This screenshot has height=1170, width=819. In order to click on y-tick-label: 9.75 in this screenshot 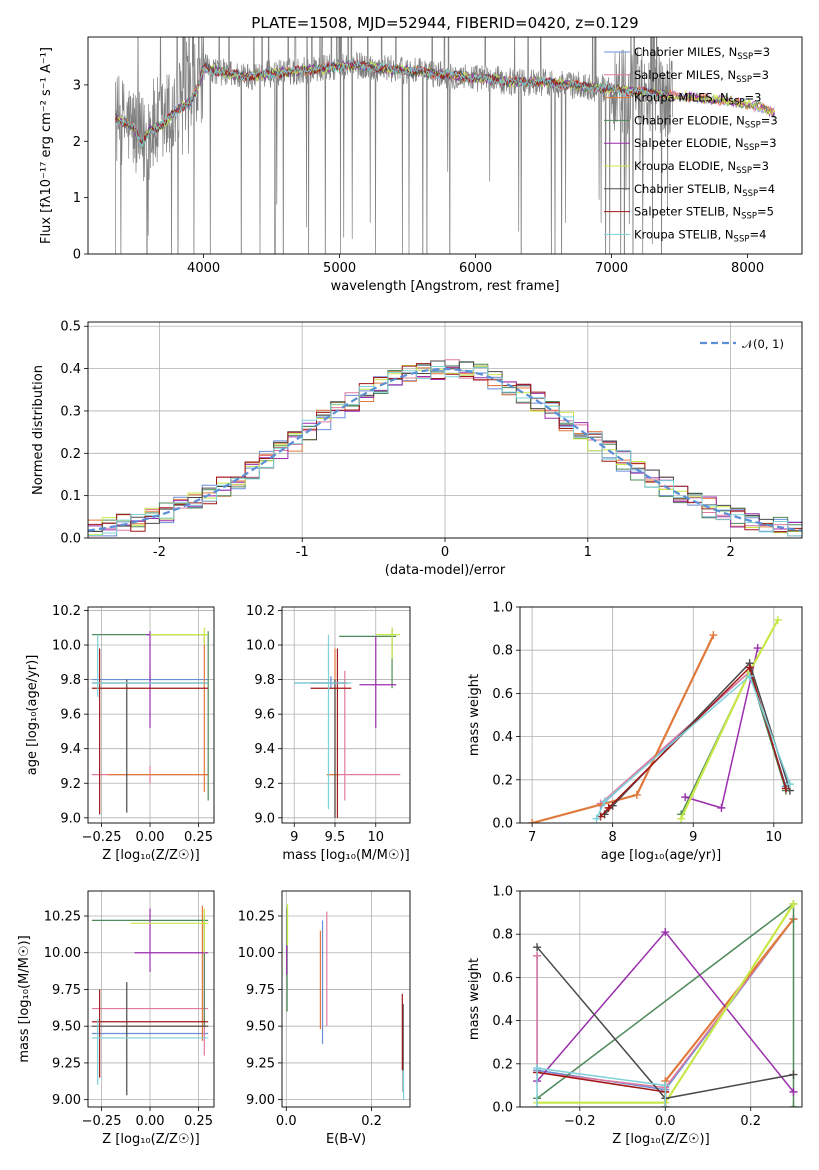, I will do `click(66, 990)`.